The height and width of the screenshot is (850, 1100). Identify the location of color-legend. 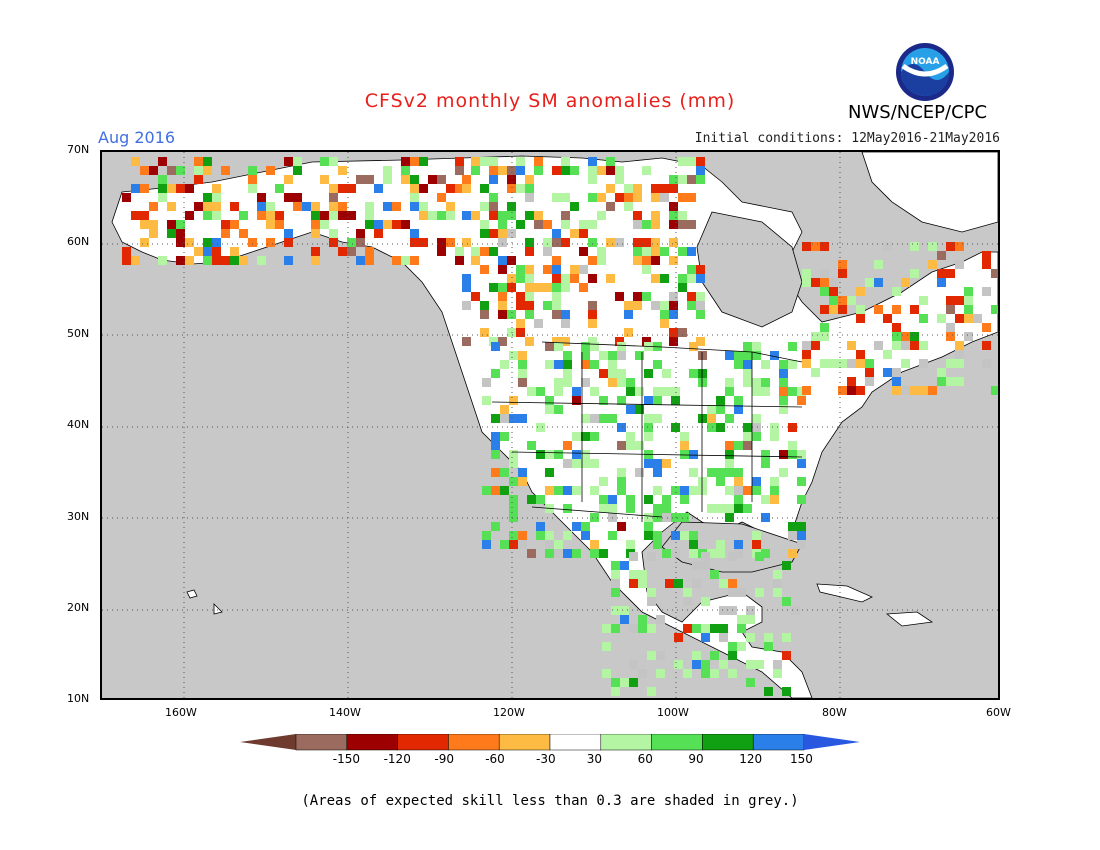
(550, 742).